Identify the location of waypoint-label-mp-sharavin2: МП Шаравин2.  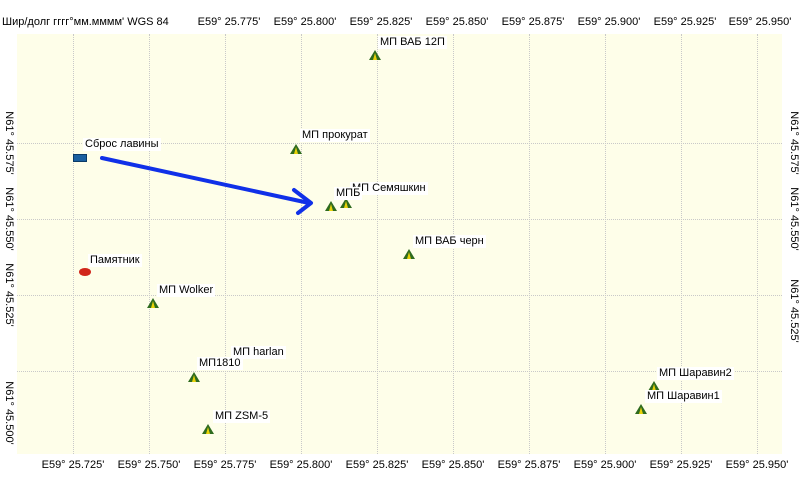
(695, 373).